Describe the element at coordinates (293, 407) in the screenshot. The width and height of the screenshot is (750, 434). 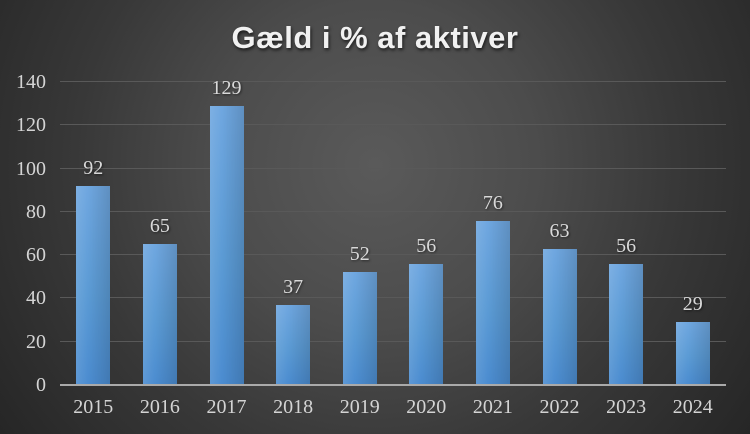
I see `x-tick-label: 2018` at that location.